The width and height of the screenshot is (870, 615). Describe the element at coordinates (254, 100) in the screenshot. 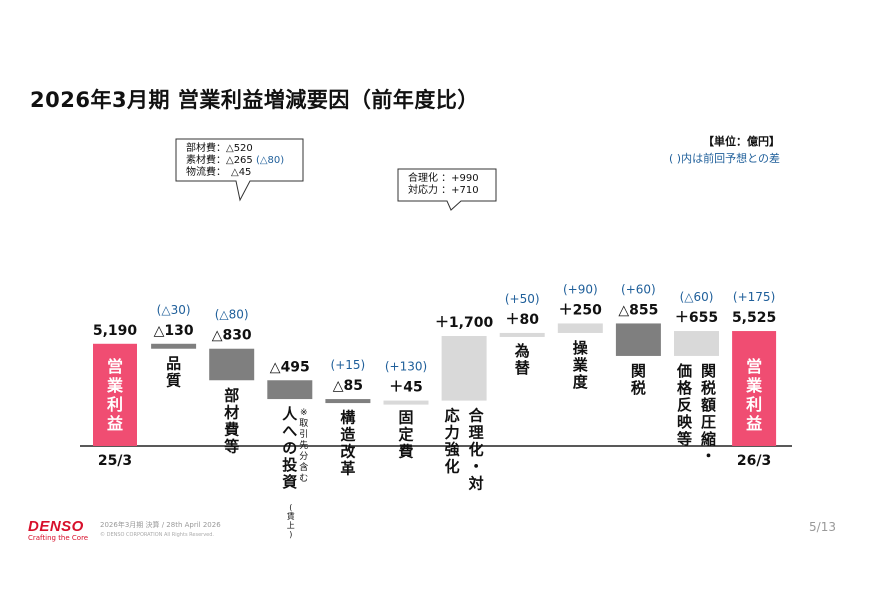

I see `page-title: 2026年3月期 営業利益増減要因（前年度比）` at that location.